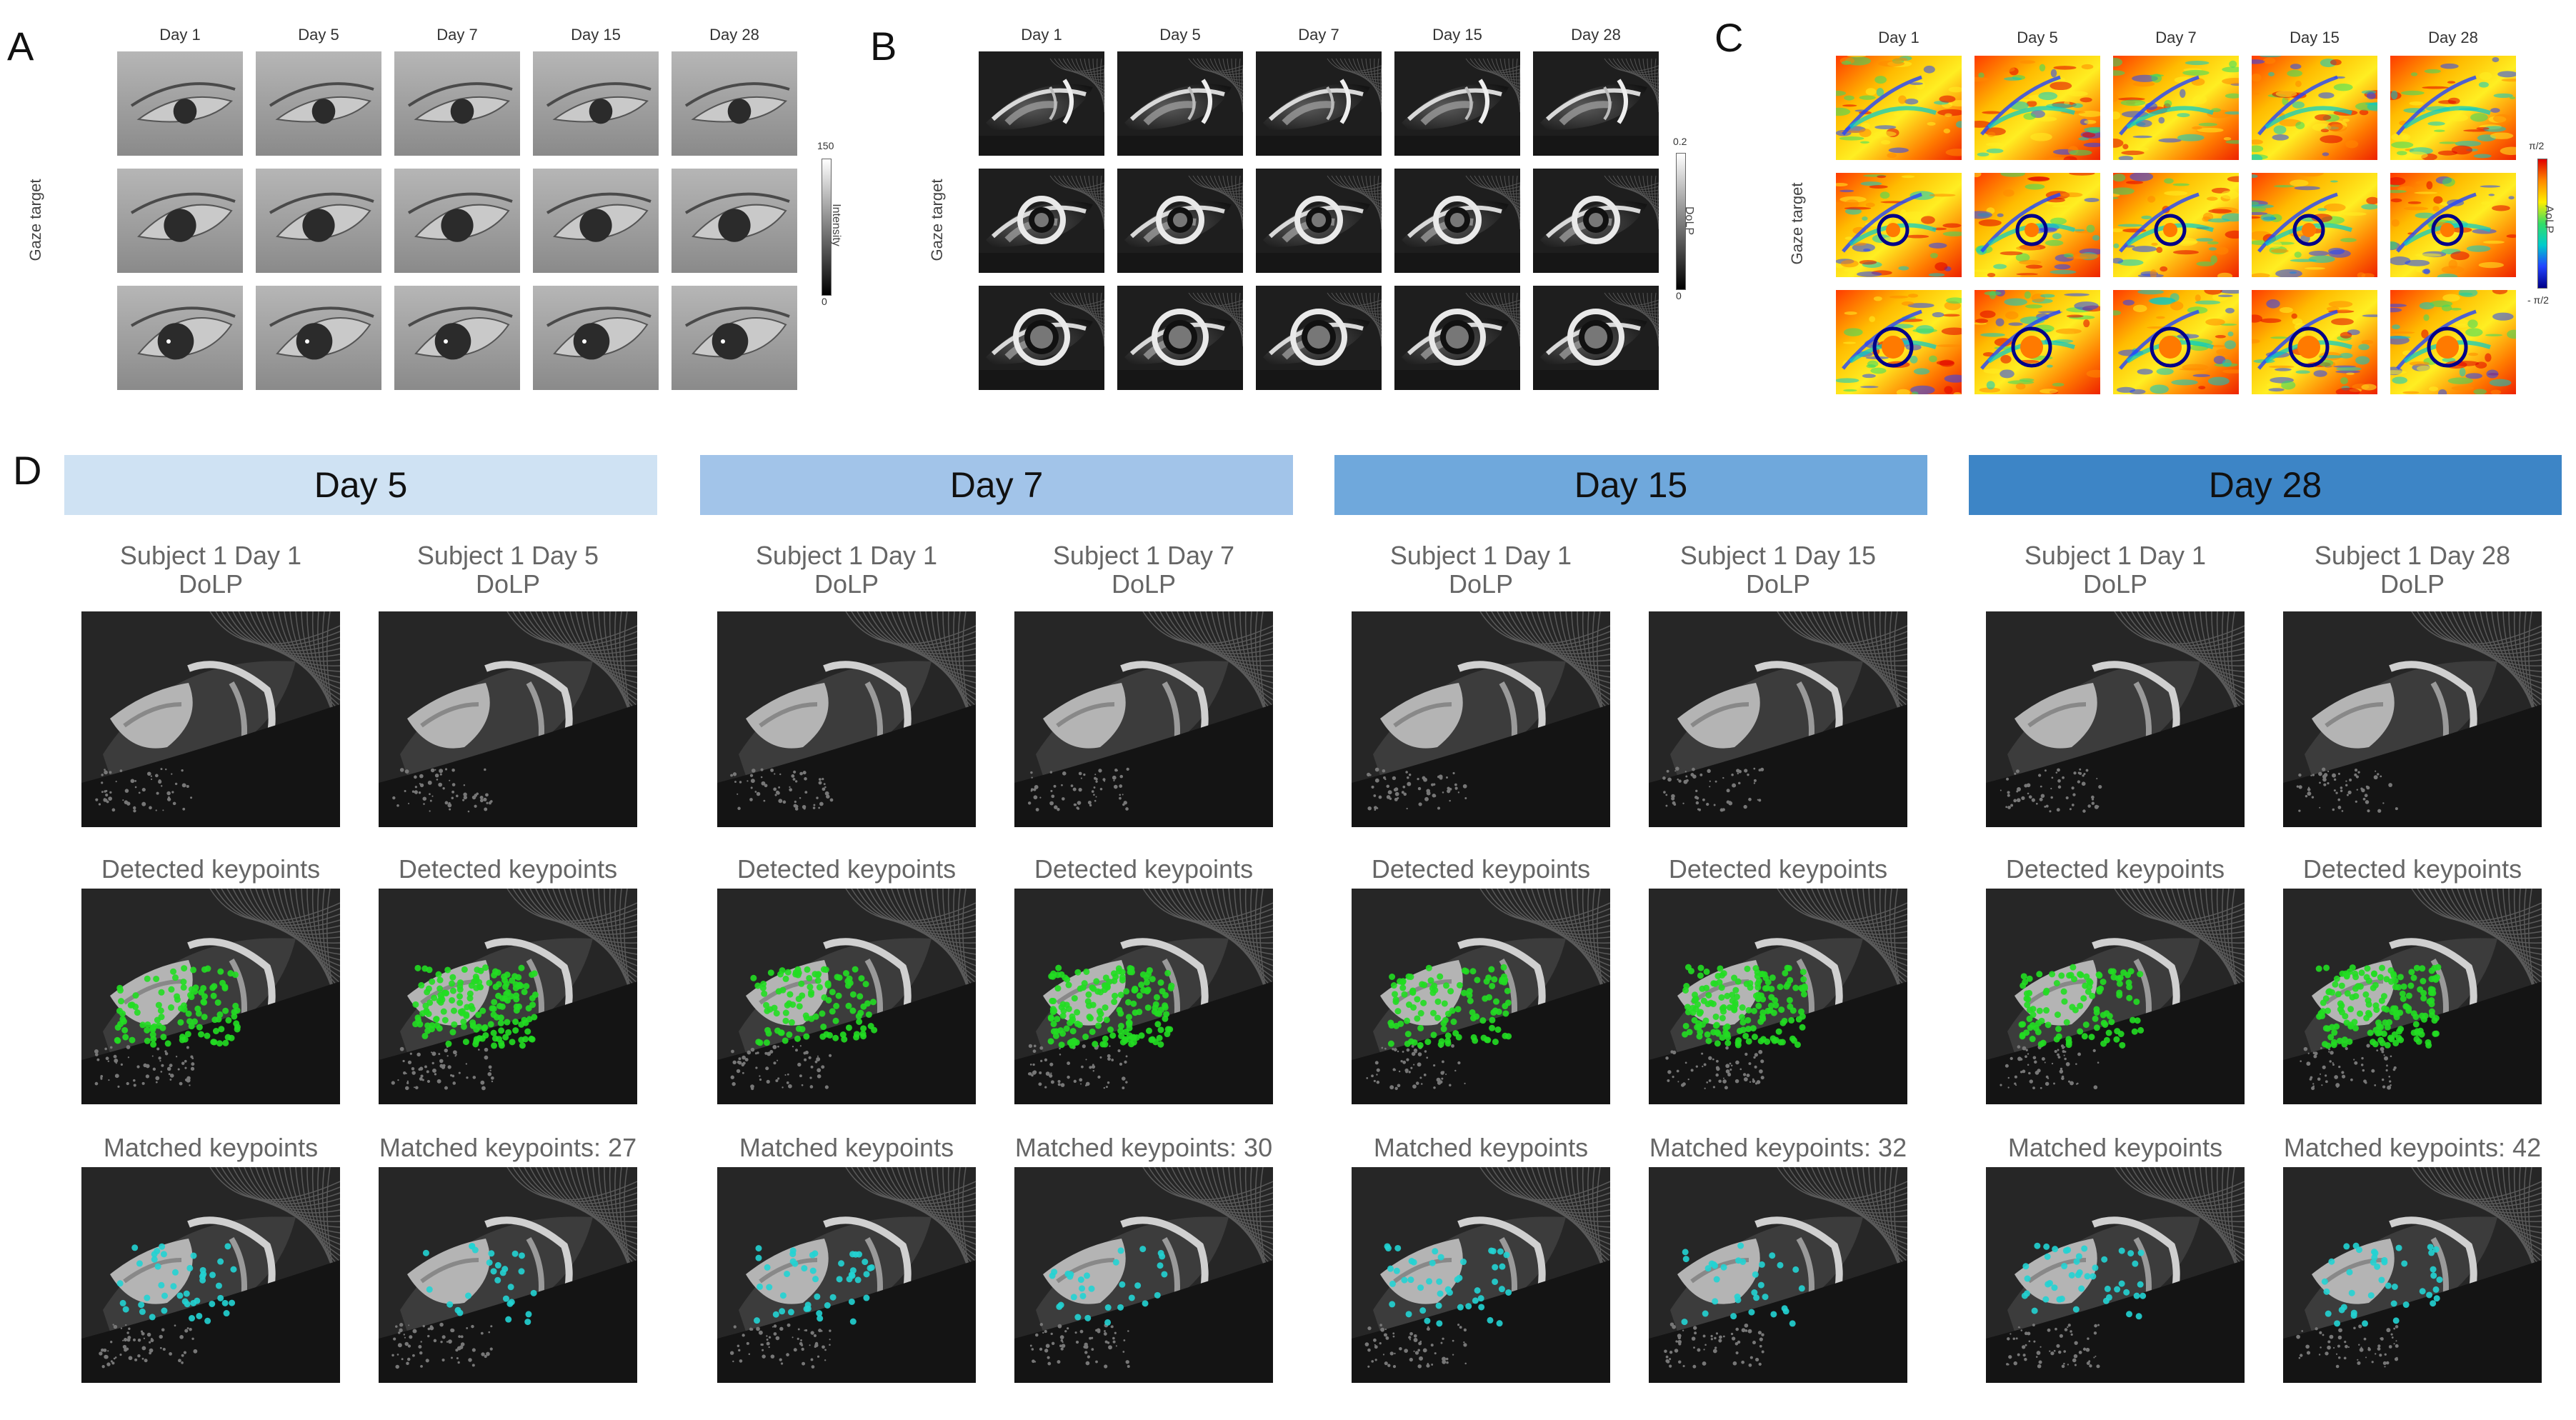 The width and height of the screenshot is (2576, 1420). Describe the element at coordinates (508, 1147) in the screenshot. I see `matched-keypoints-label: Matched keypoints: 27` at that location.